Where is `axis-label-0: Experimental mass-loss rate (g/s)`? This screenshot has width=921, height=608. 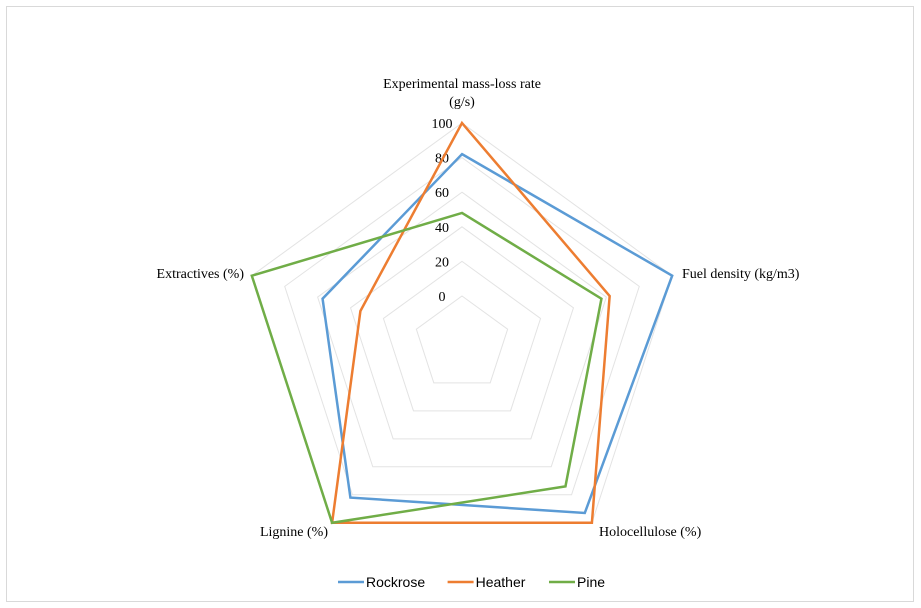 axis-label-0: Experimental mass-loss rate (g/s) is located at coordinates (462, 93).